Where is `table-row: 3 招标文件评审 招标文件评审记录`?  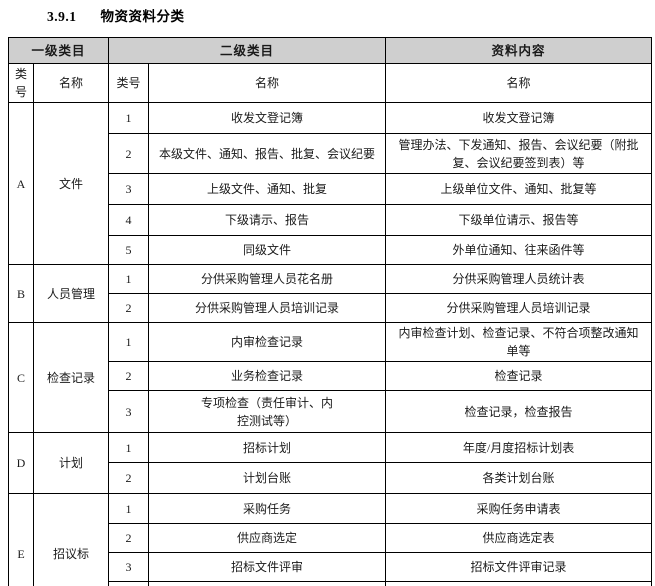 table-row: 3 招标文件评审 招标文件评审记录 is located at coordinates (331, 567).